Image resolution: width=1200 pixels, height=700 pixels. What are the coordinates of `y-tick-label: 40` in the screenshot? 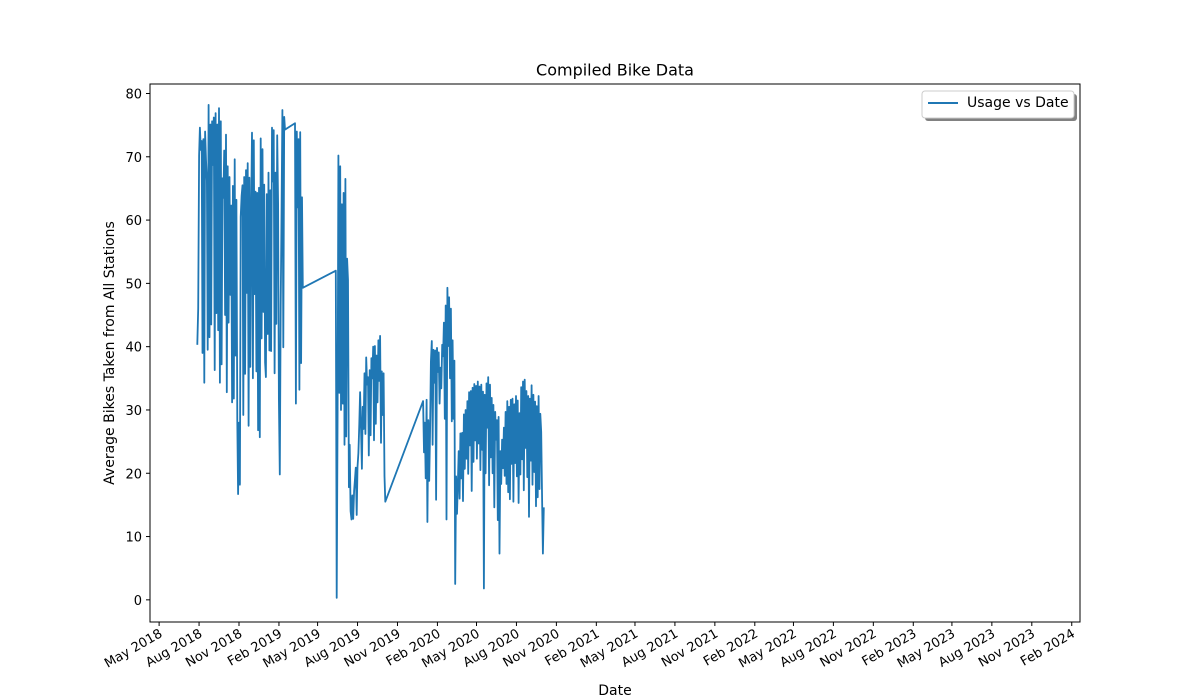 It's located at (133, 348).